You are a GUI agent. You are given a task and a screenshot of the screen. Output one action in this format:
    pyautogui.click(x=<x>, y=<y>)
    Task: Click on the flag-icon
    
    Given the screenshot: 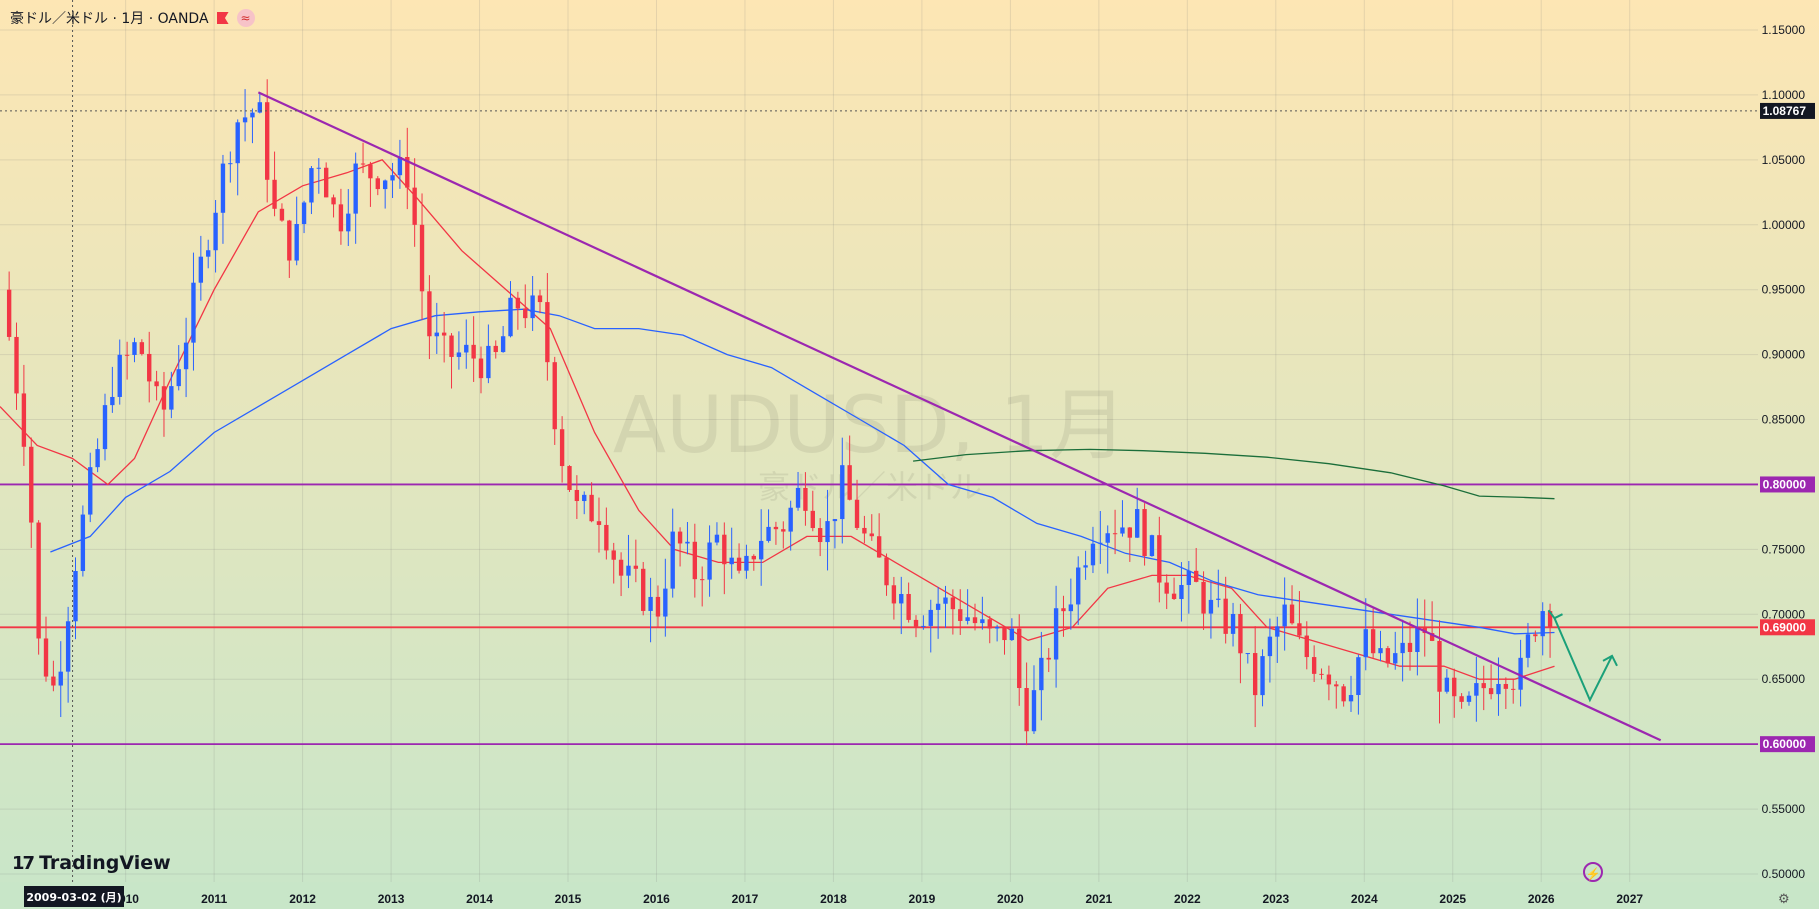 What is the action you would take?
    pyautogui.click(x=222, y=18)
    